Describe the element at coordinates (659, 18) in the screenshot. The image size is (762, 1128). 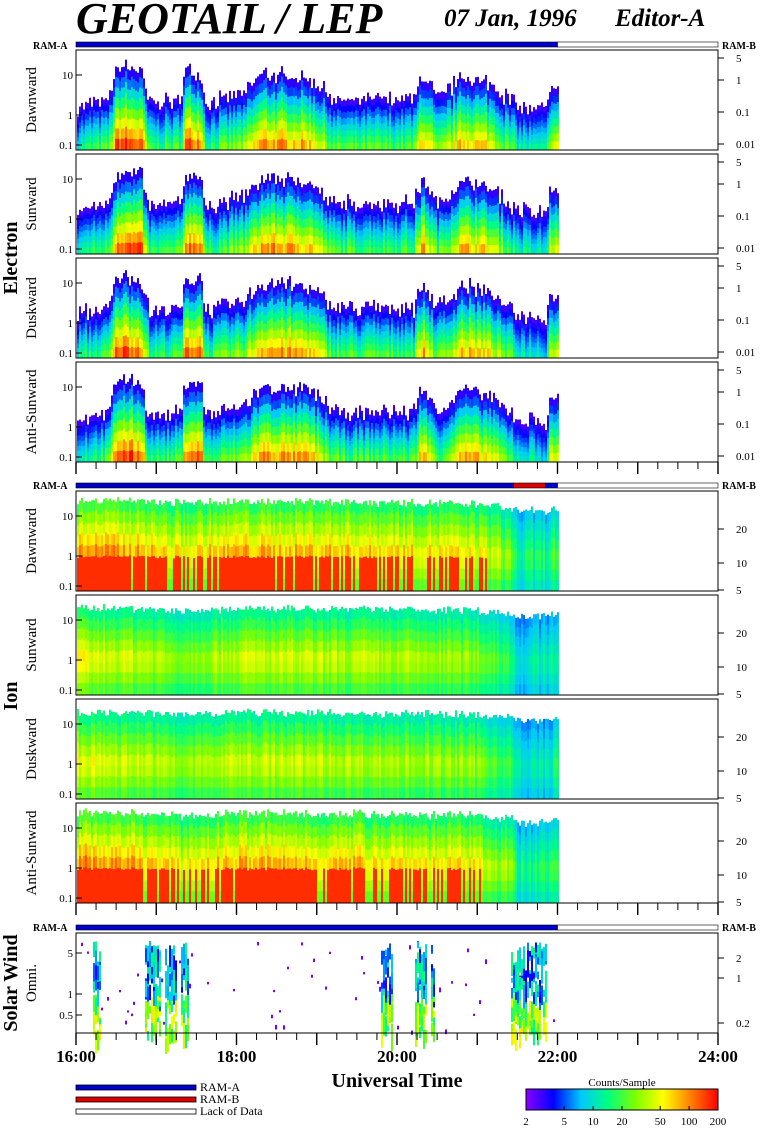
I see `figure-editor: Editor-A` at that location.